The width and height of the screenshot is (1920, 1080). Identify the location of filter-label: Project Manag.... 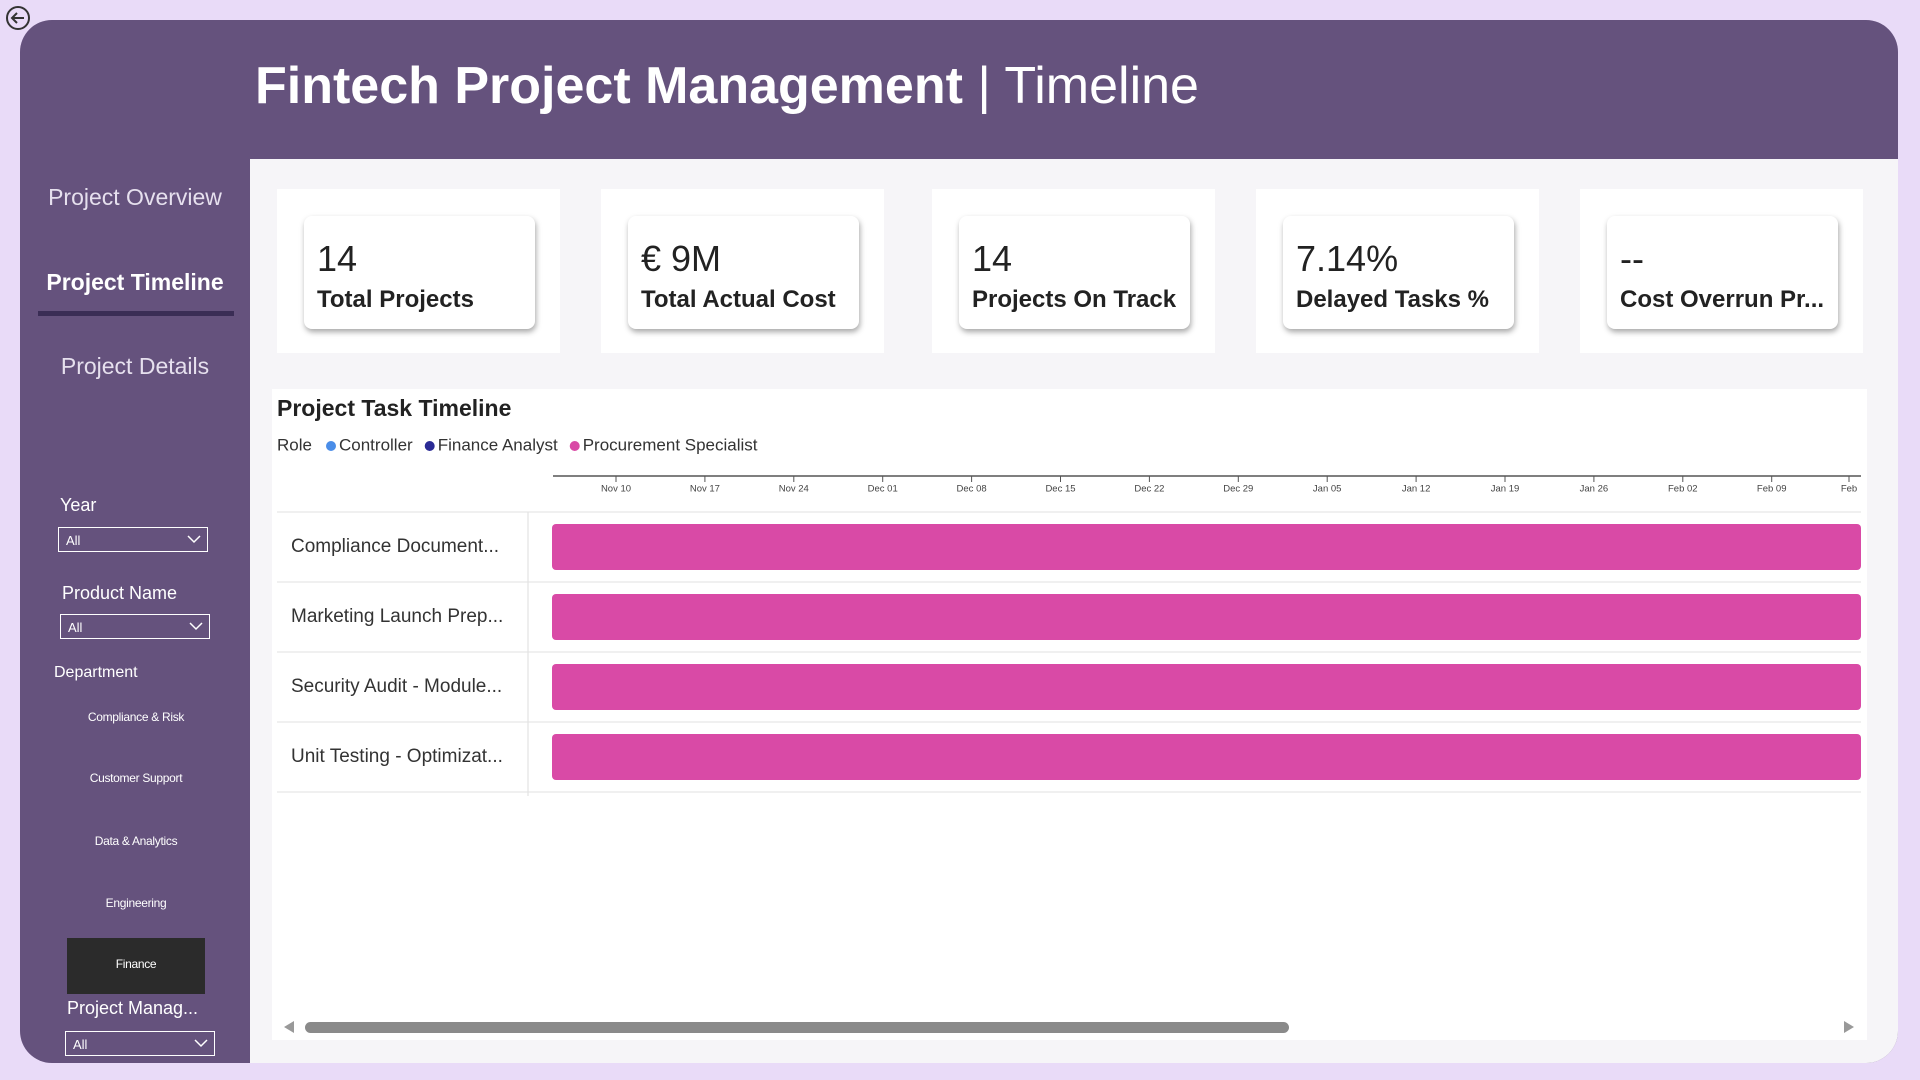
(133, 1008).